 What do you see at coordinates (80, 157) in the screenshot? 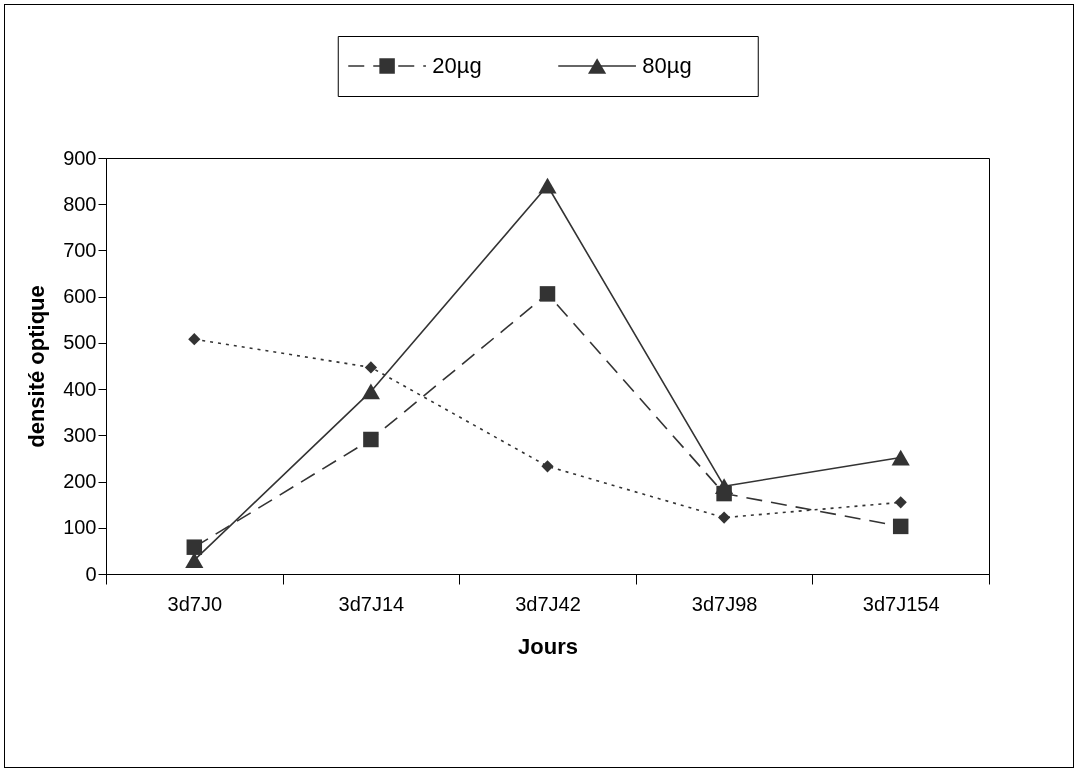
I see `y-tick-label: 900` at bounding box center [80, 157].